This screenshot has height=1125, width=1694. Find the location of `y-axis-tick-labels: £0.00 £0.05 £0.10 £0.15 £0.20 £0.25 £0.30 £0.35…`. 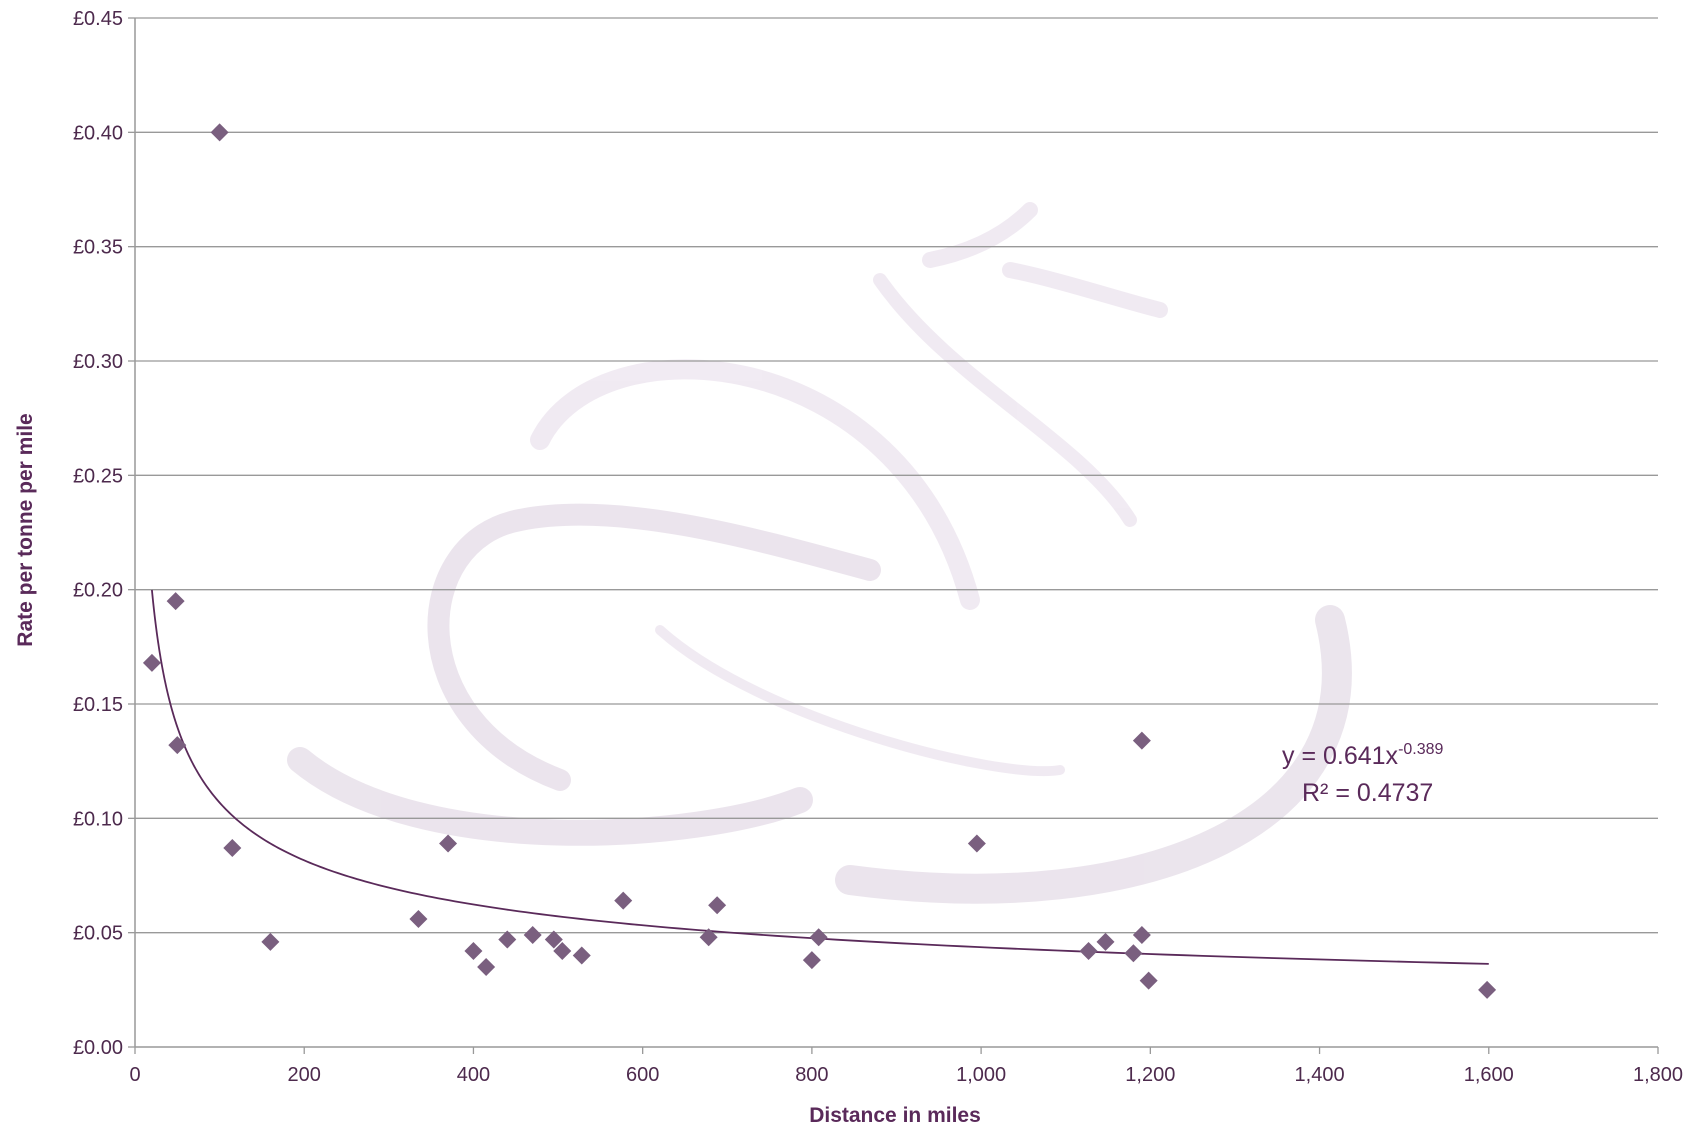

y-axis-tick-labels: £0.00 £0.05 £0.10 £0.15 £0.20 £0.25 £0.30 £0.35… is located at coordinates (98, 533).